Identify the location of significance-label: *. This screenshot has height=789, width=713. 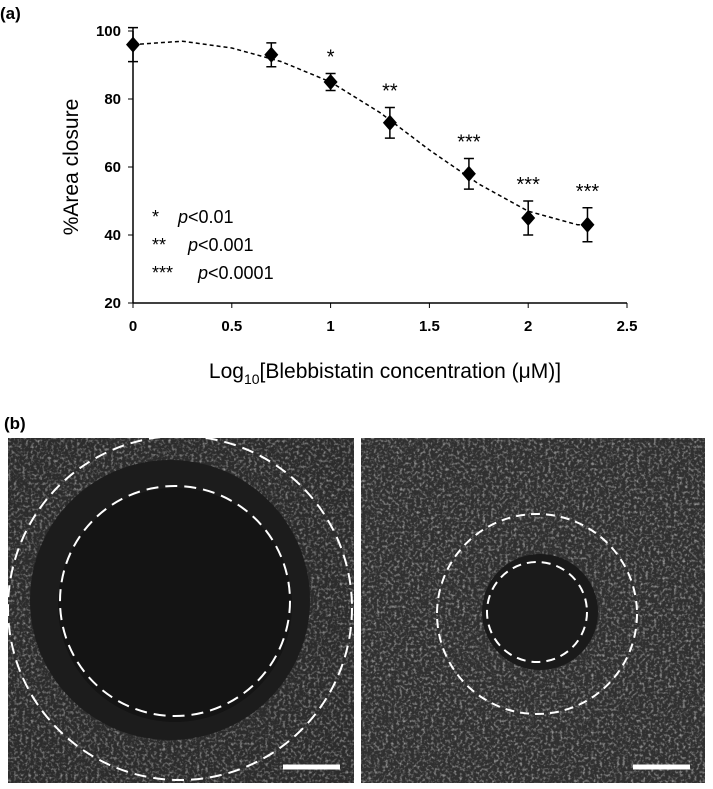
(331, 58).